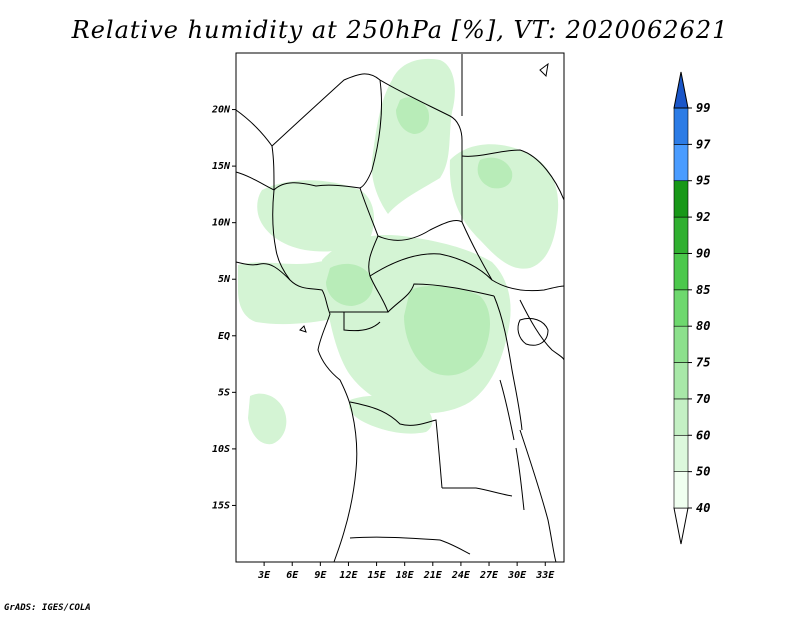  What do you see at coordinates (264, 575) in the screenshot?
I see `lon-tick-label: 3E` at bounding box center [264, 575].